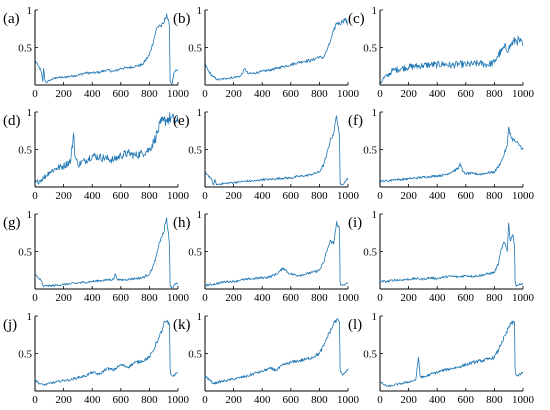  I want to click on panel-label: (h), so click(182, 223).